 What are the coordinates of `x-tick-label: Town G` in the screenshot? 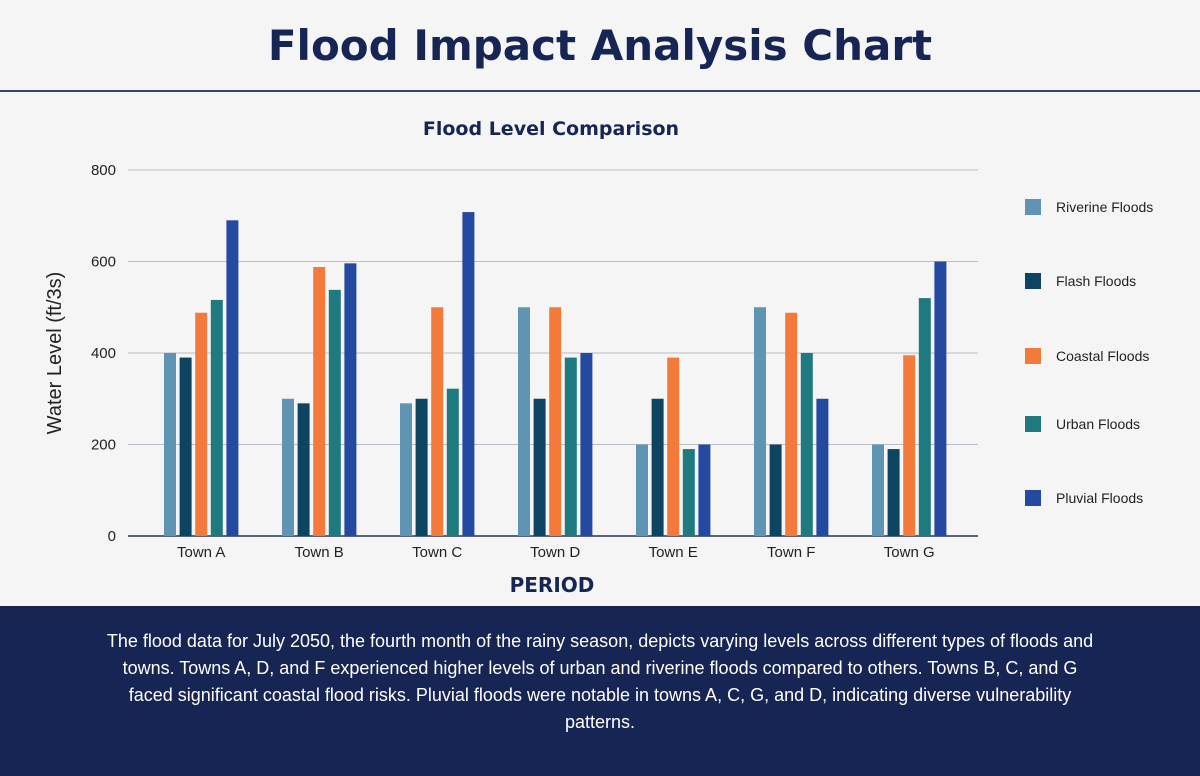 It's located at (909, 552).